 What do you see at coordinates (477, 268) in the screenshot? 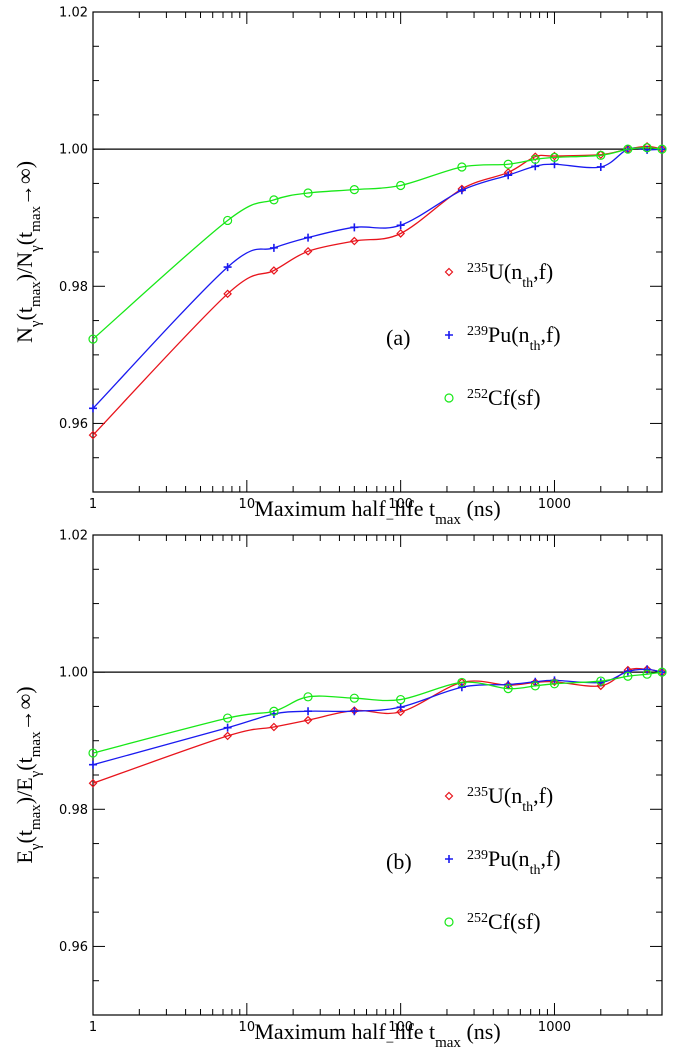
I see `legend-superscript: 235` at bounding box center [477, 268].